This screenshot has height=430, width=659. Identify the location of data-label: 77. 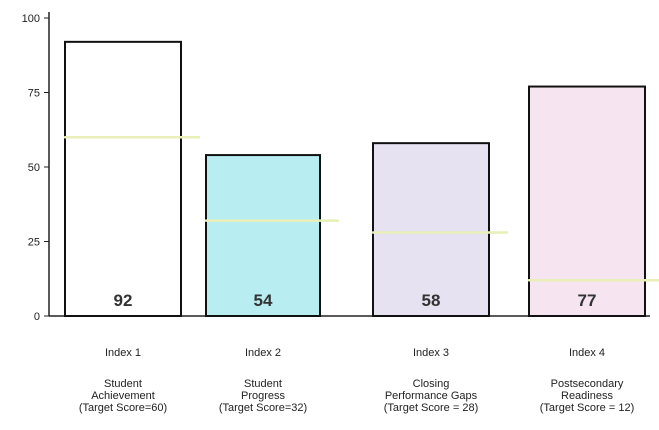
(587, 300).